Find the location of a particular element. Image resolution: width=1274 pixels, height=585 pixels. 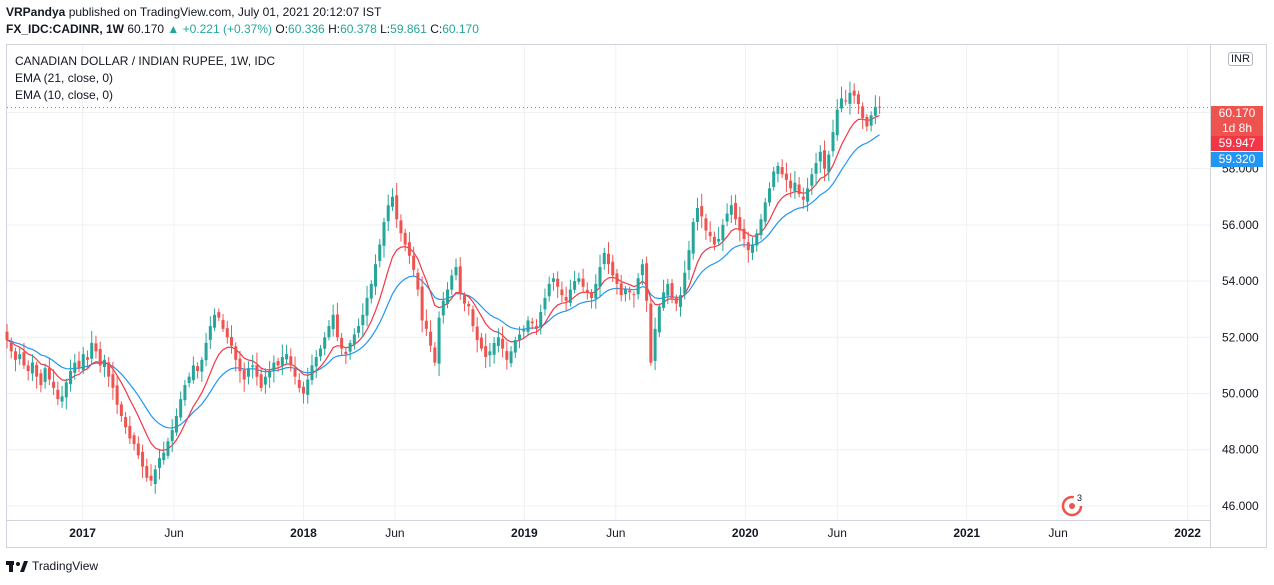

price-change: ▲ +0.221 (+0.37%) is located at coordinates (220, 29).